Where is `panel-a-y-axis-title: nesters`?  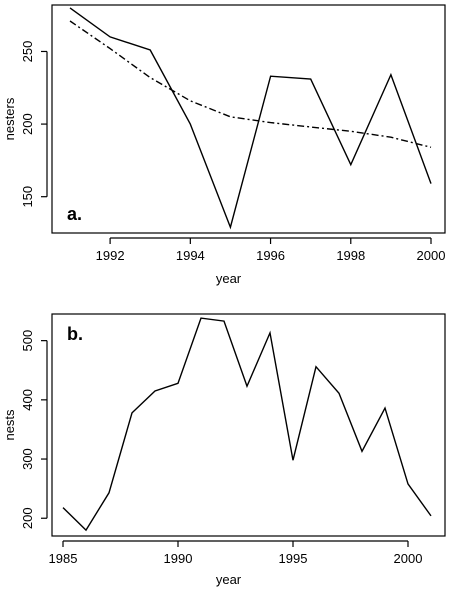
panel-a-y-axis-title: nesters is located at coordinates (9, 118).